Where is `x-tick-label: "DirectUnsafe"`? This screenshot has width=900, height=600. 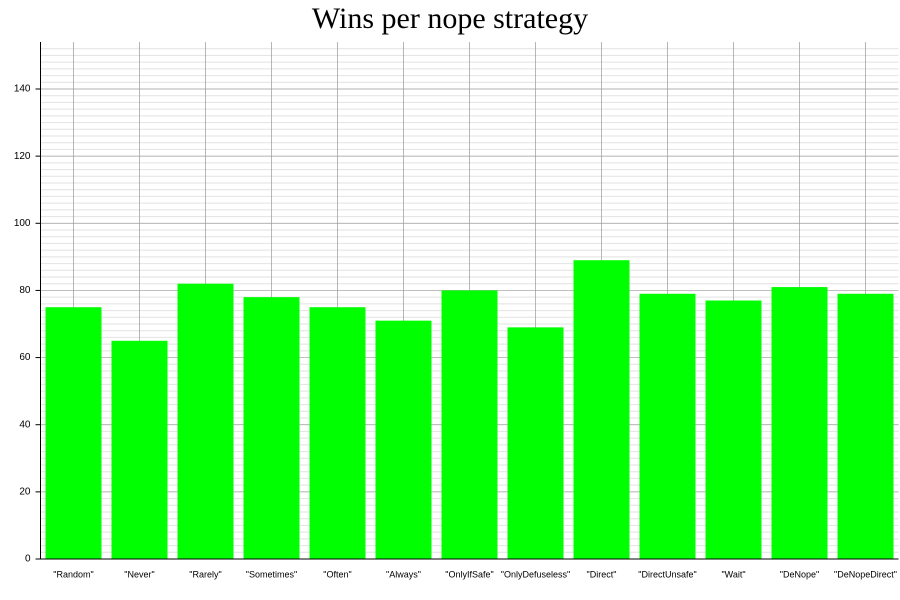
x-tick-label: "DirectUnsafe" is located at coordinates (667, 574).